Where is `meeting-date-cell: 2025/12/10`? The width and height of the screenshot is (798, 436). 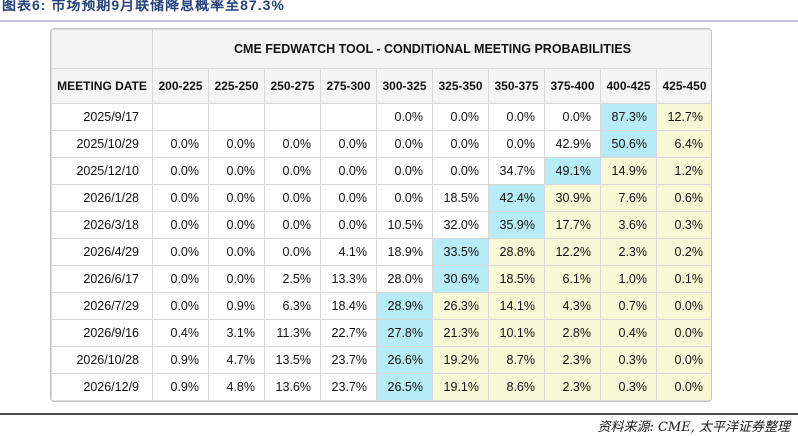 meeting-date-cell: 2025/12/10 is located at coordinates (102, 171).